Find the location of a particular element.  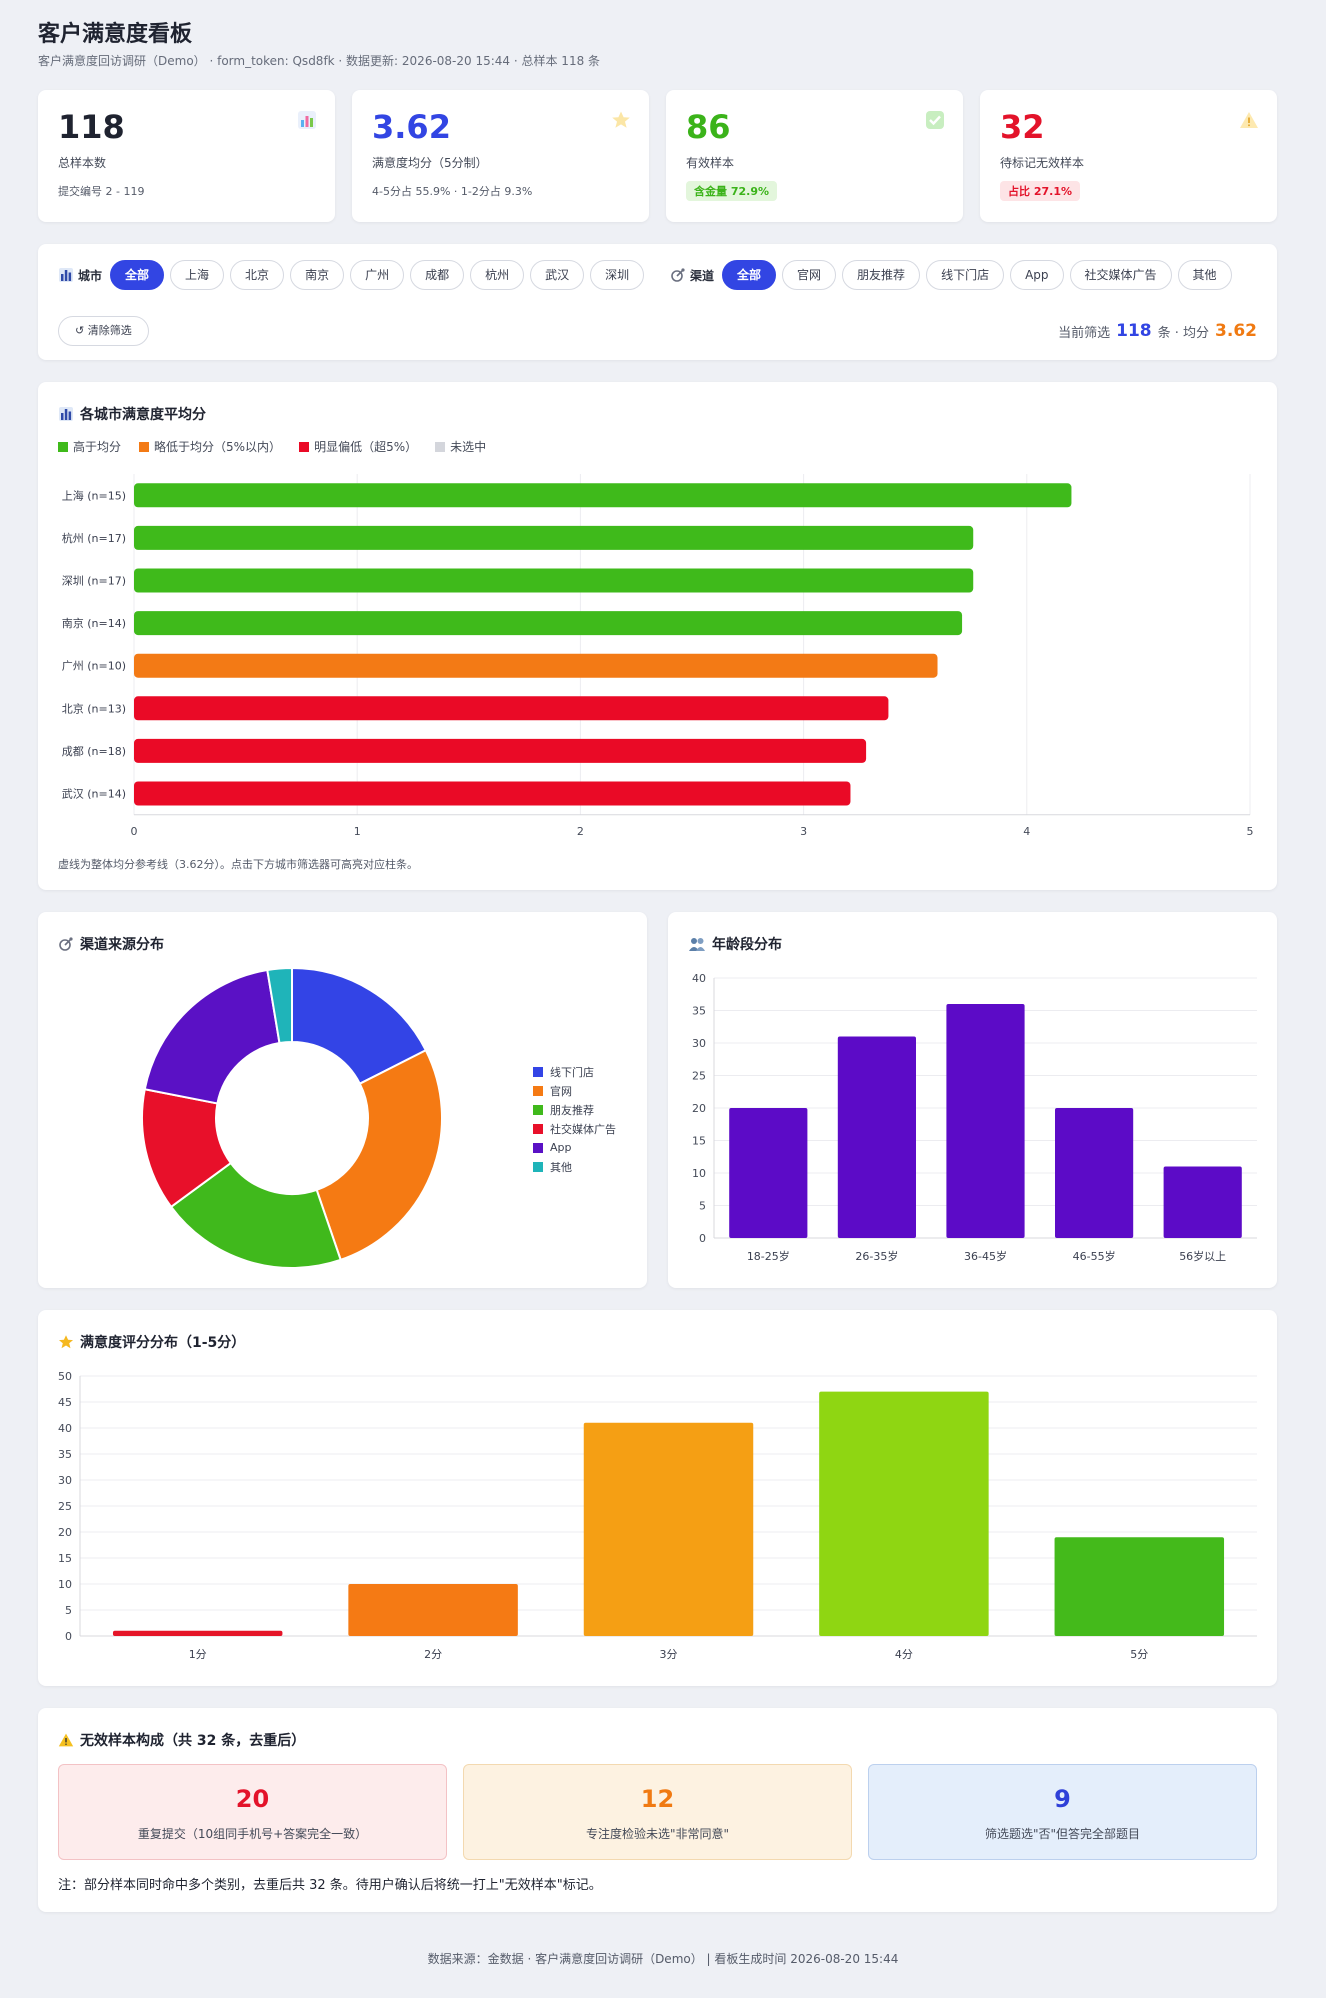

score-bar-chart: 0 5 10 15 20 25 30 35 40 45 50 1分 2分 3分 4分 5分 is located at coordinates (657, 1515).